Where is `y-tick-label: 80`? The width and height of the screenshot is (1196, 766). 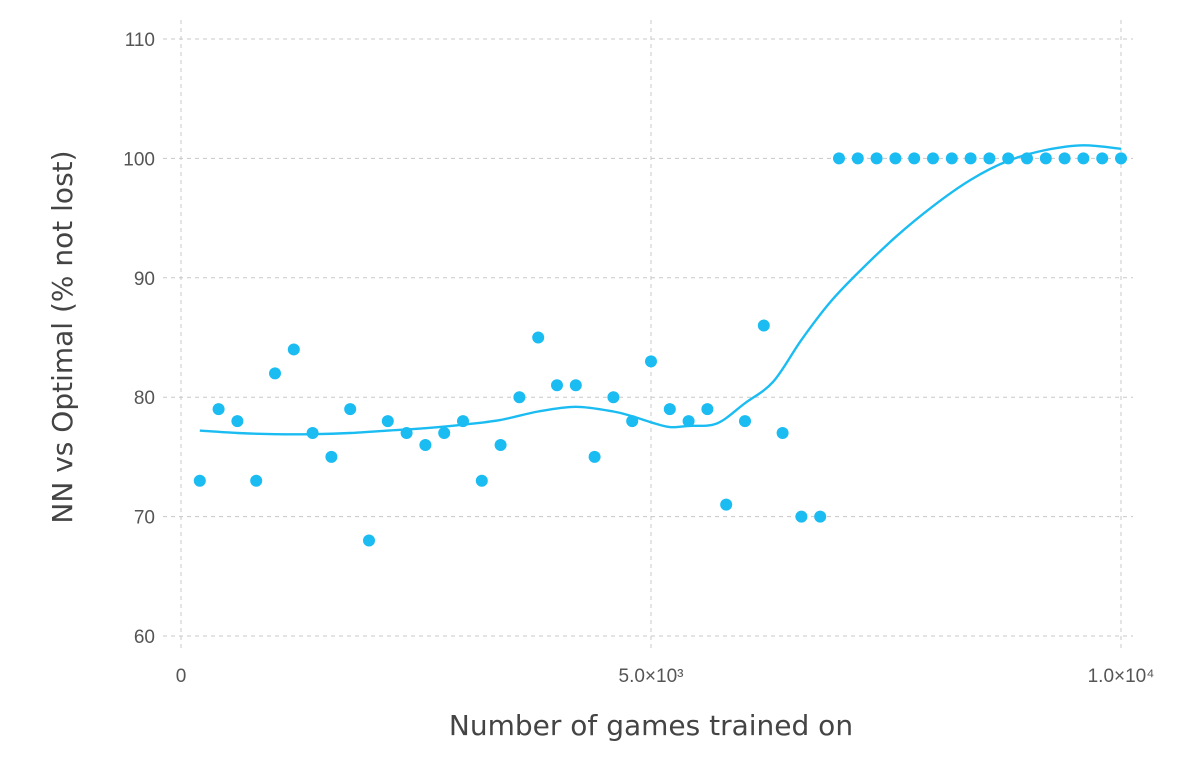
y-tick-label: 80 is located at coordinates (144, 398).